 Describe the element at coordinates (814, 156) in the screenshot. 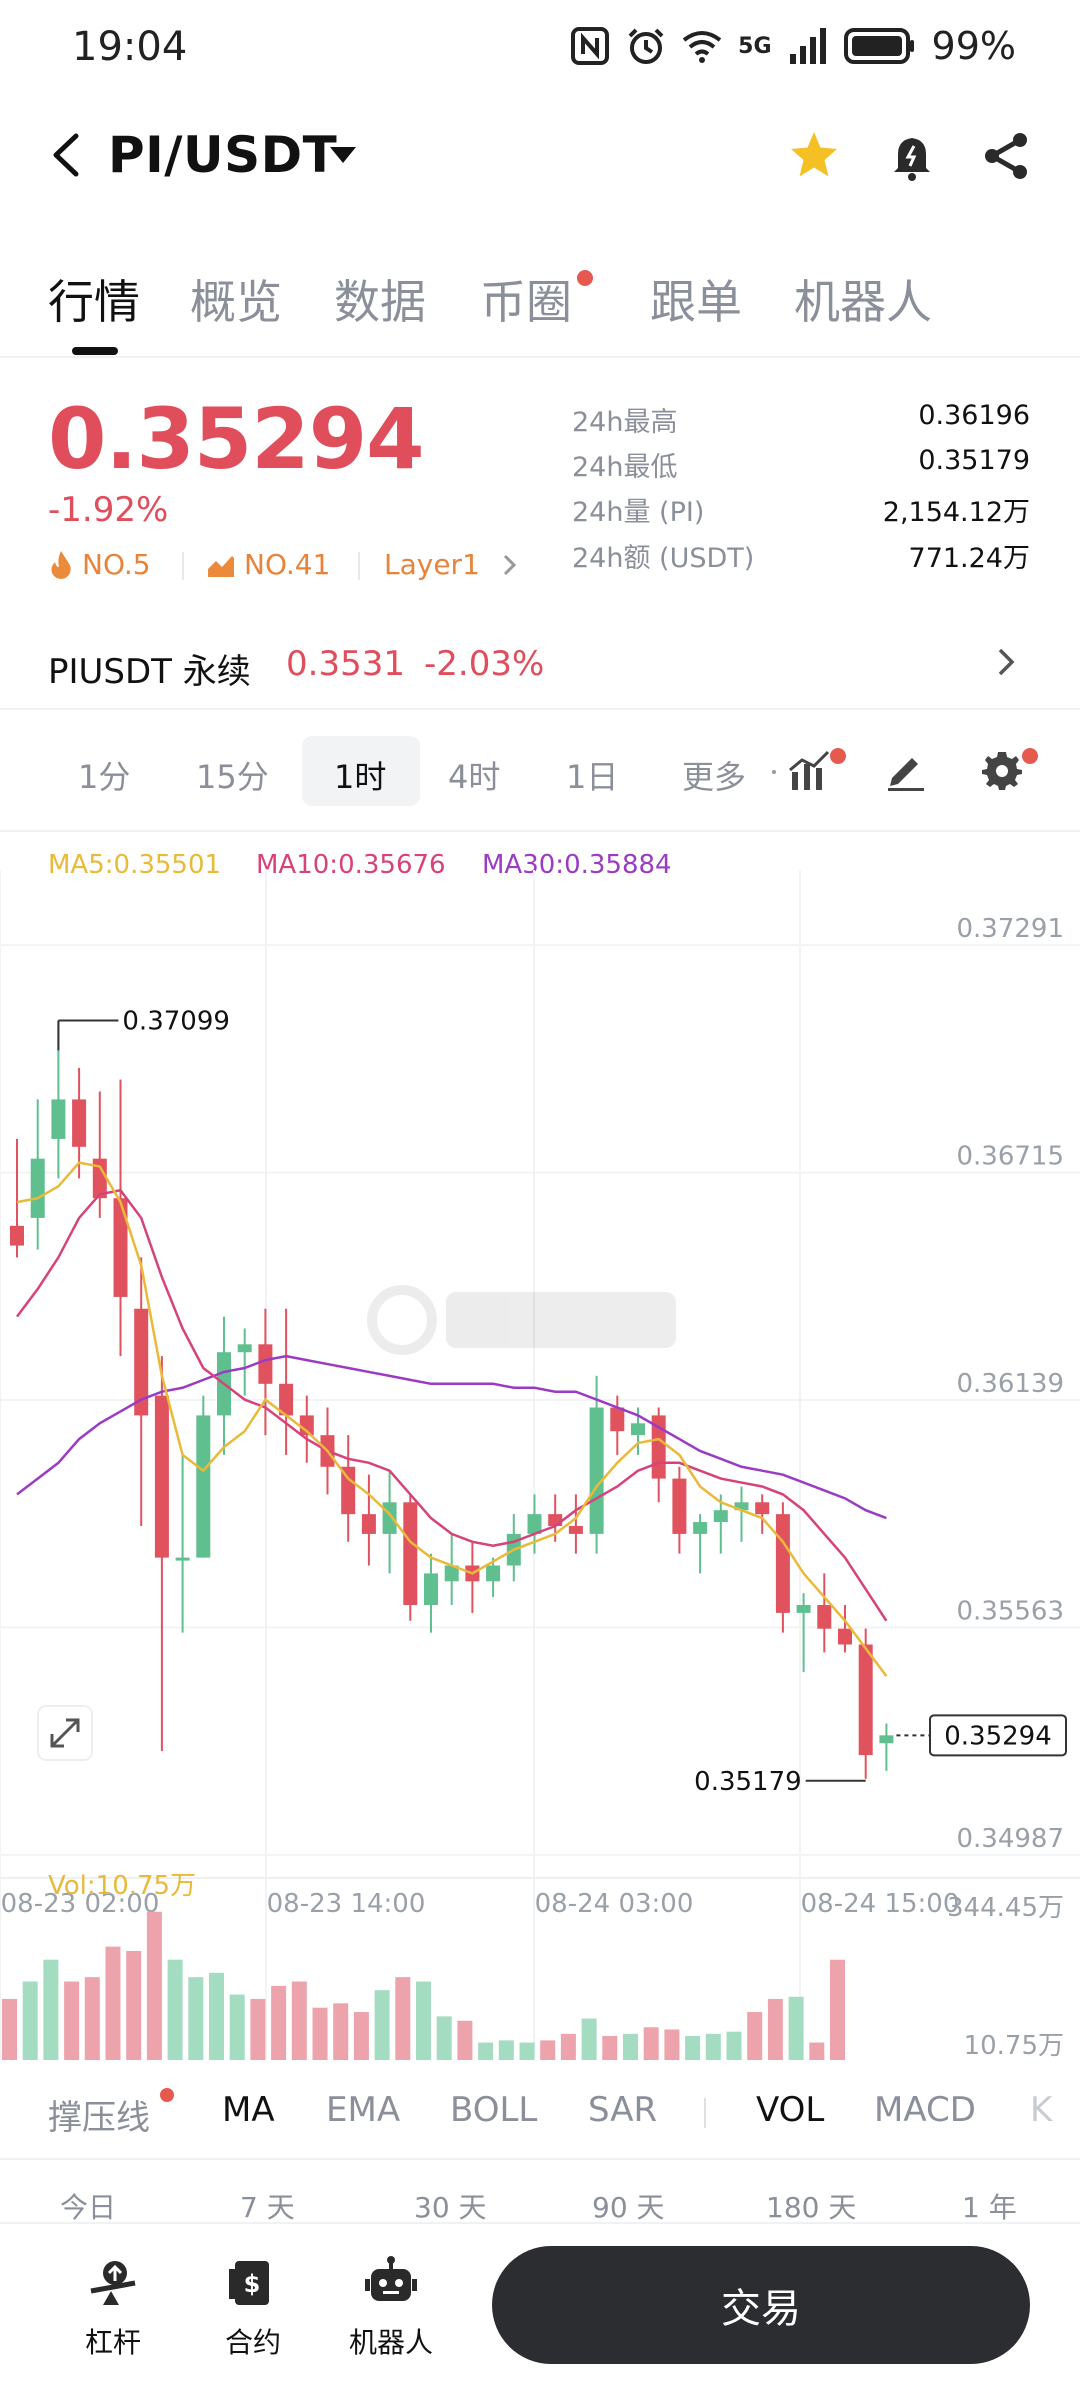

I see `star-icon` at that location.